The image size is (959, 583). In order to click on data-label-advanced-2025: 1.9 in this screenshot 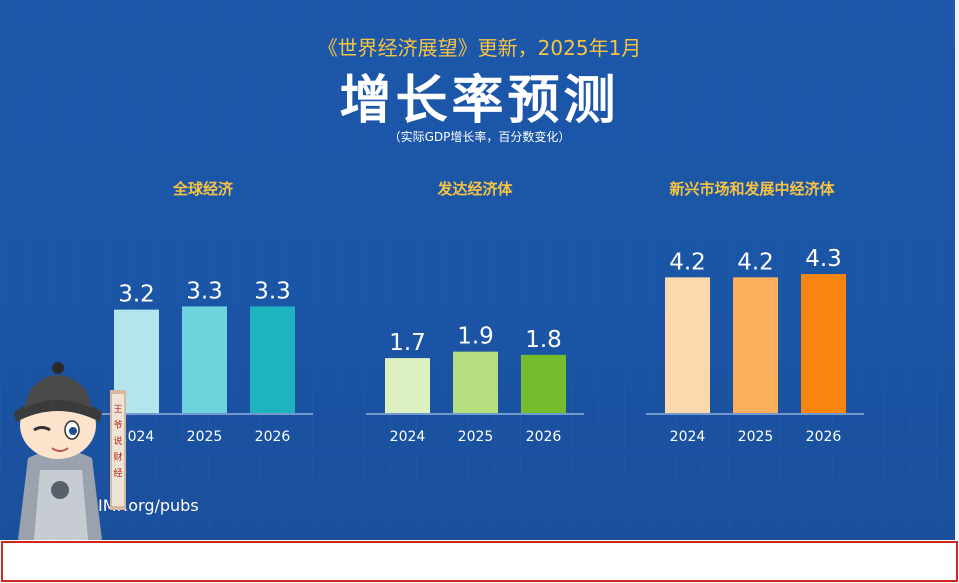, I will do `click(475, 337)`.